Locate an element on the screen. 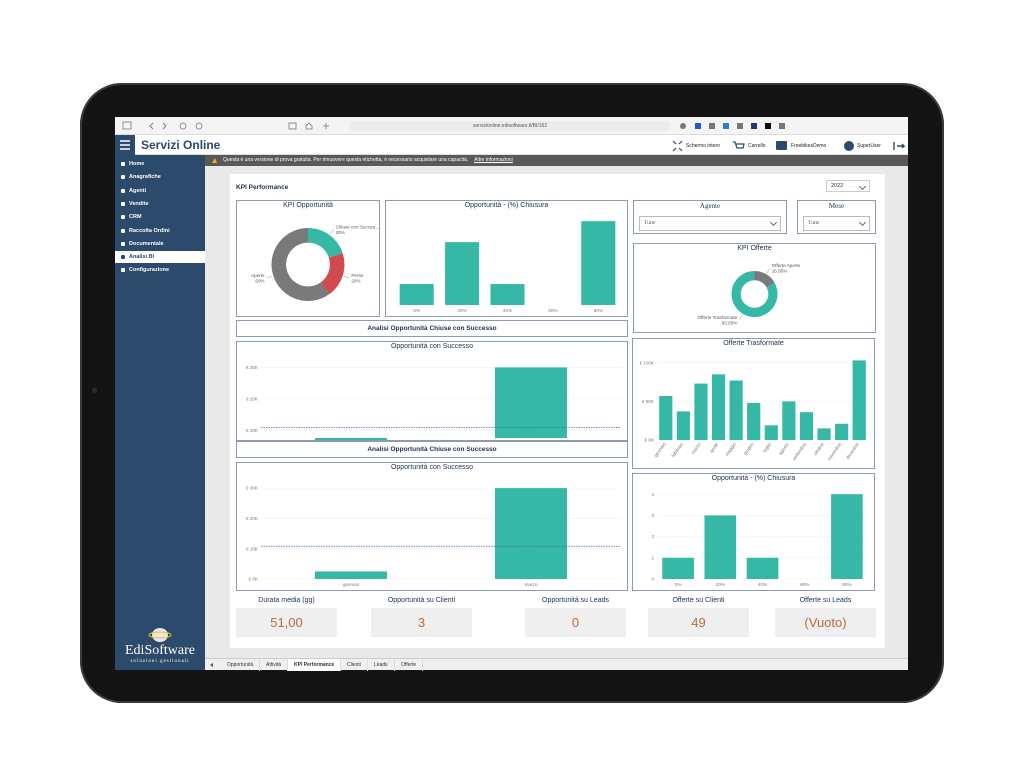 This screenshot has height=784, width=1024. slice-value-label: 20% is located at coordinates (340, 232).